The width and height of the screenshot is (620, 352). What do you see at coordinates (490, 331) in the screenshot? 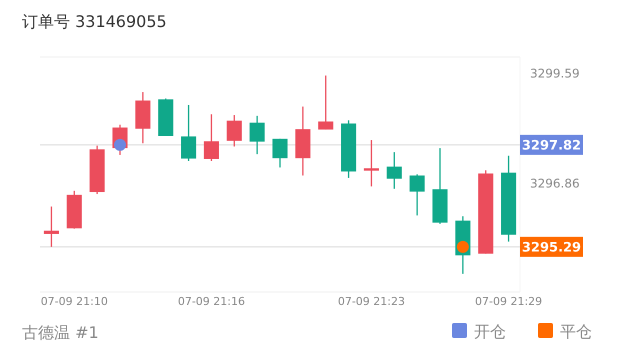
I see `legend-label: 开仓` at bounding box center [490, 331].